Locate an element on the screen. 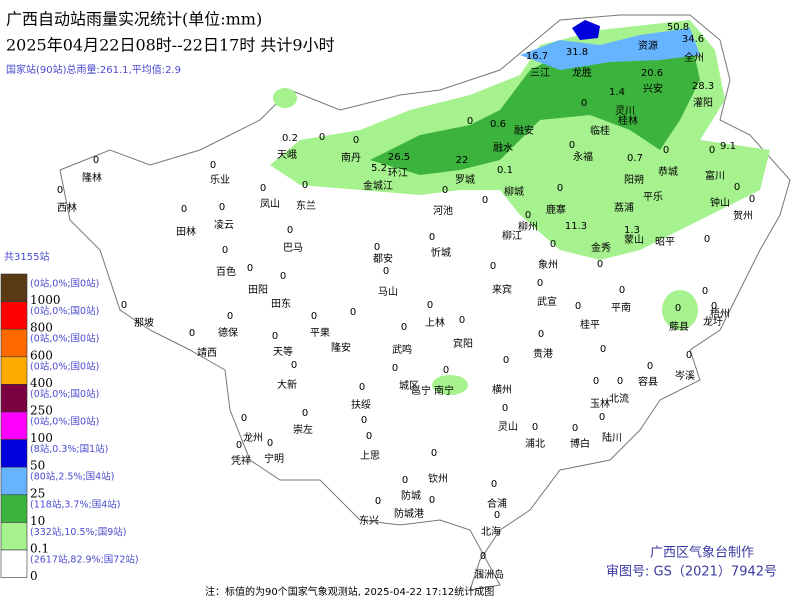  station-name: 凭祥 is located at coordinates (241, 460).